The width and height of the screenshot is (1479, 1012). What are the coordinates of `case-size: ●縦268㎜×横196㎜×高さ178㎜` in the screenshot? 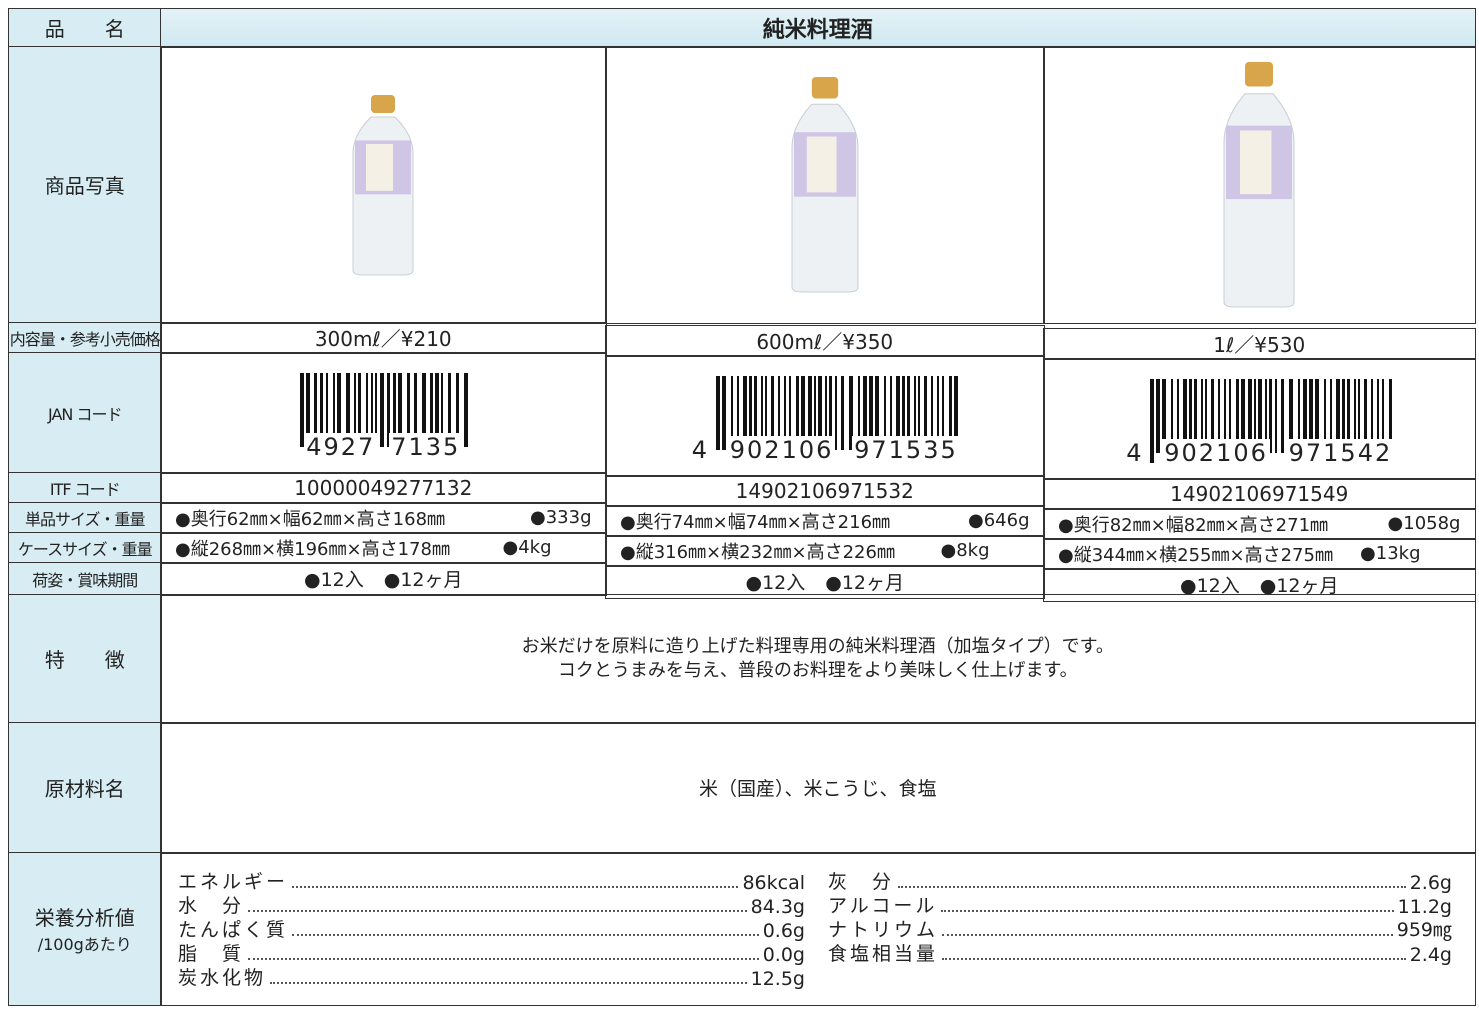 It's located at (312, 549).